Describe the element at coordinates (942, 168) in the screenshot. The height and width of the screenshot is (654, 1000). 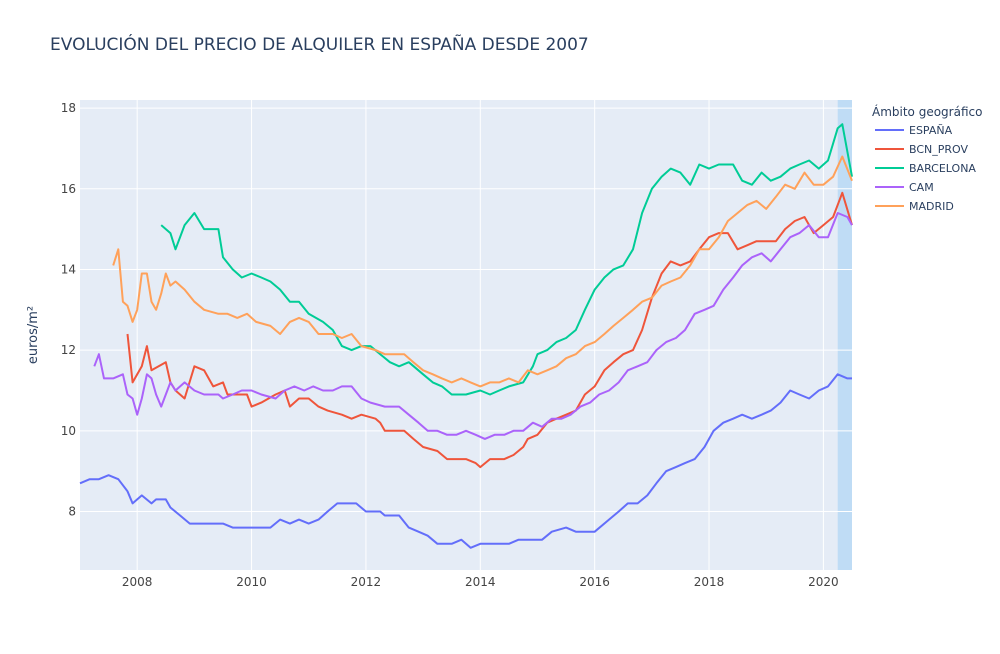
I see `legend-item-label: BARCELONA` at that location.